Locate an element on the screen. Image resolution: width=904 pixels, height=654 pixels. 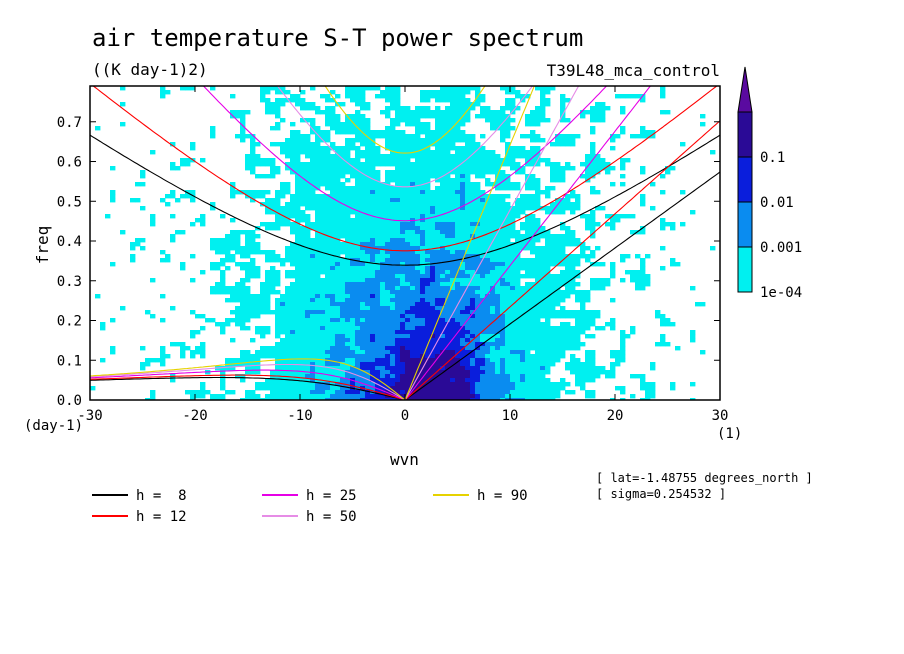
experiment-label: T39L48_mca_control is located at coordinates (633, 70).